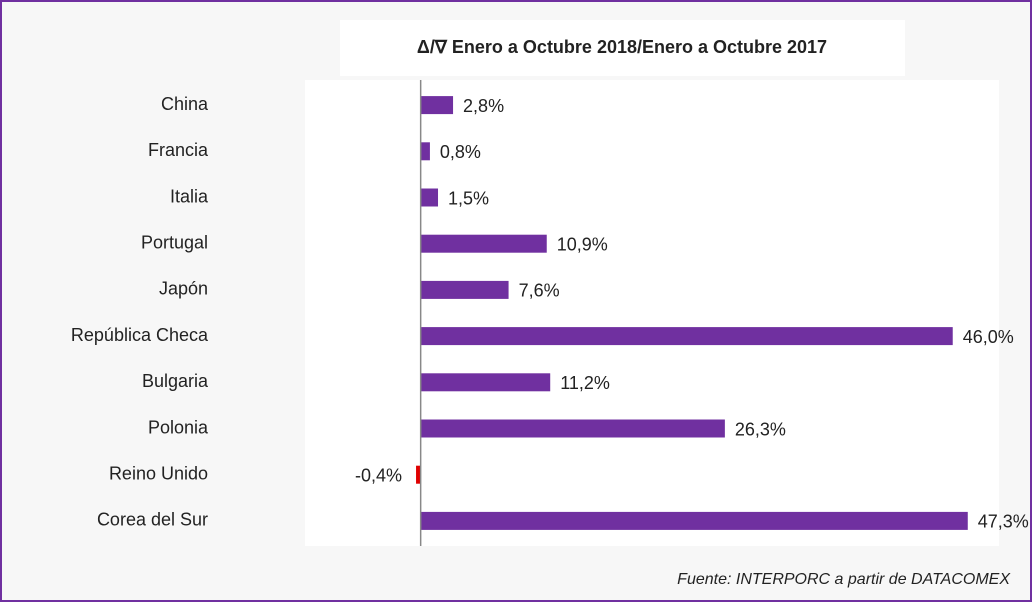 This screenshot has width=1032, height=602. I want to click on category-label: Polonia, so click(178, 427).